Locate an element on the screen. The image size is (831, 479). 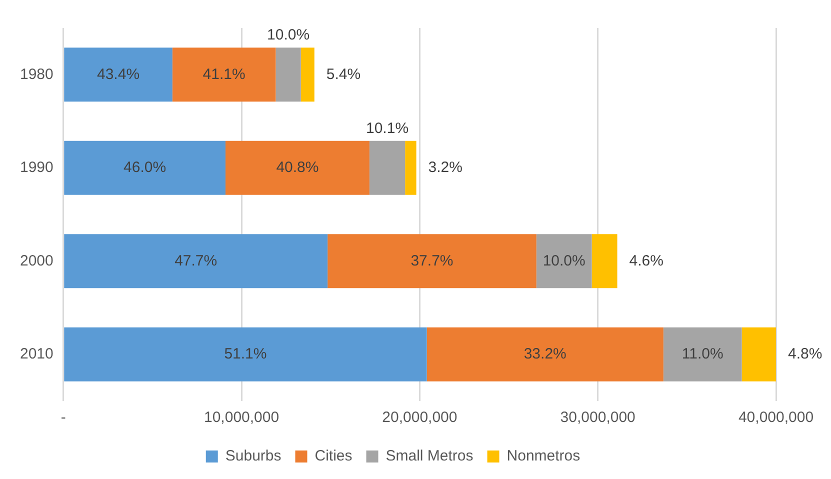
annotation: 3.2% is located at coordinates (445, 167).